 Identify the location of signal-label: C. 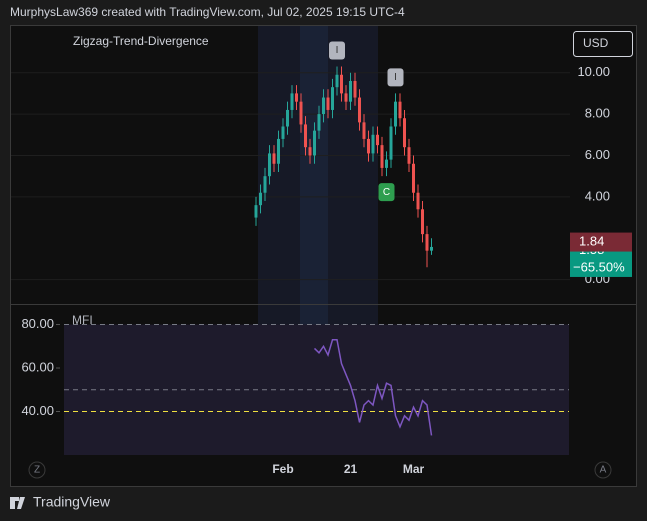
(386, 192).